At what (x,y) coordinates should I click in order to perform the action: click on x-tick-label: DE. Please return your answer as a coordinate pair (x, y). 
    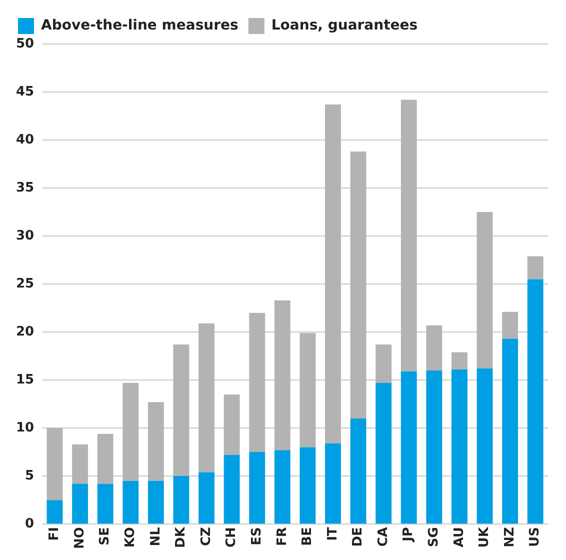
    Looking at the image, I should click on (358, 537).